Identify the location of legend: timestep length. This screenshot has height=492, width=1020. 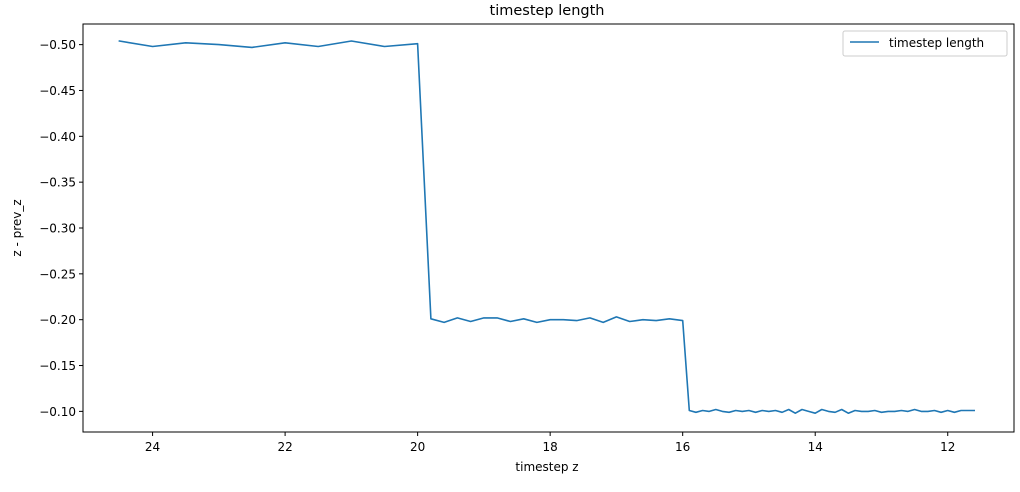
(925, 43).